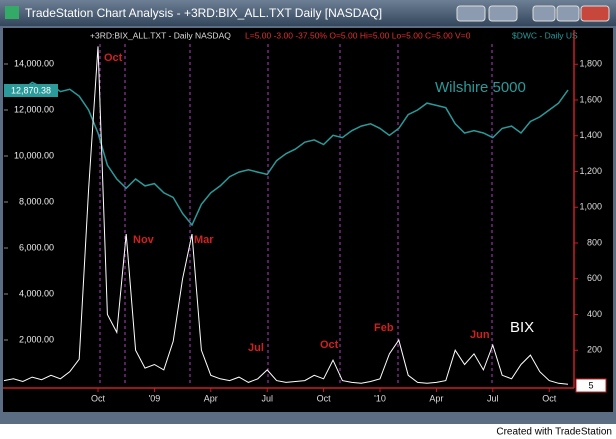 Image resolution: width=616 pixels, height=439 pixels. I want to click on y2-tick-label: 1,400, so click(590, 135).